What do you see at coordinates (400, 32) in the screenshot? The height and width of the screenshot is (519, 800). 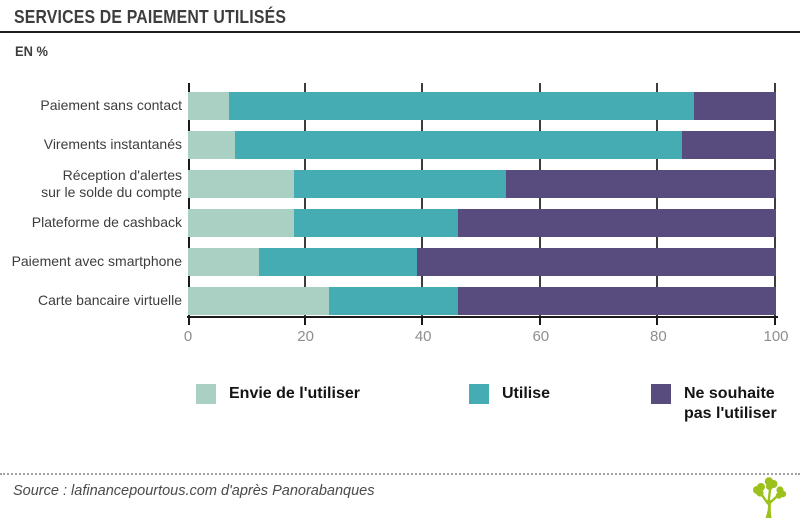 I see `title-divider` at bounding box center [400, 32].